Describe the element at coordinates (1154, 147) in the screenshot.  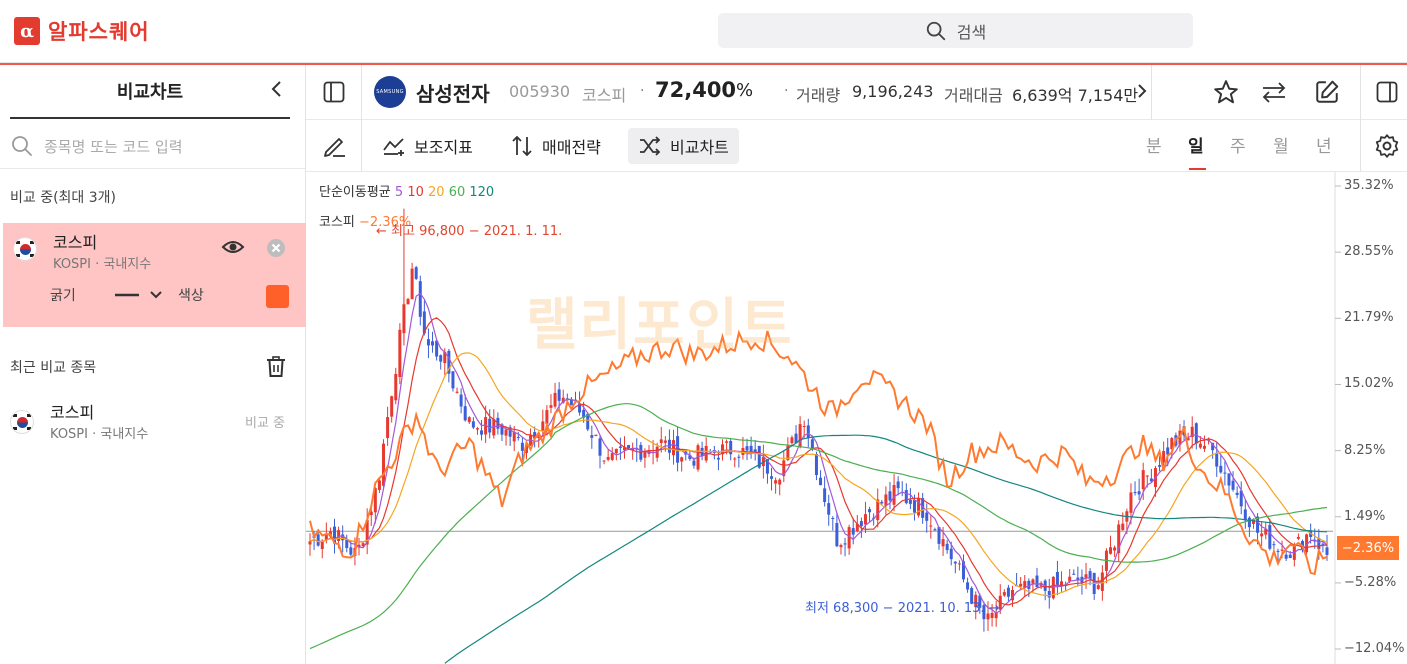
I see `period-minute: 분` at that location.